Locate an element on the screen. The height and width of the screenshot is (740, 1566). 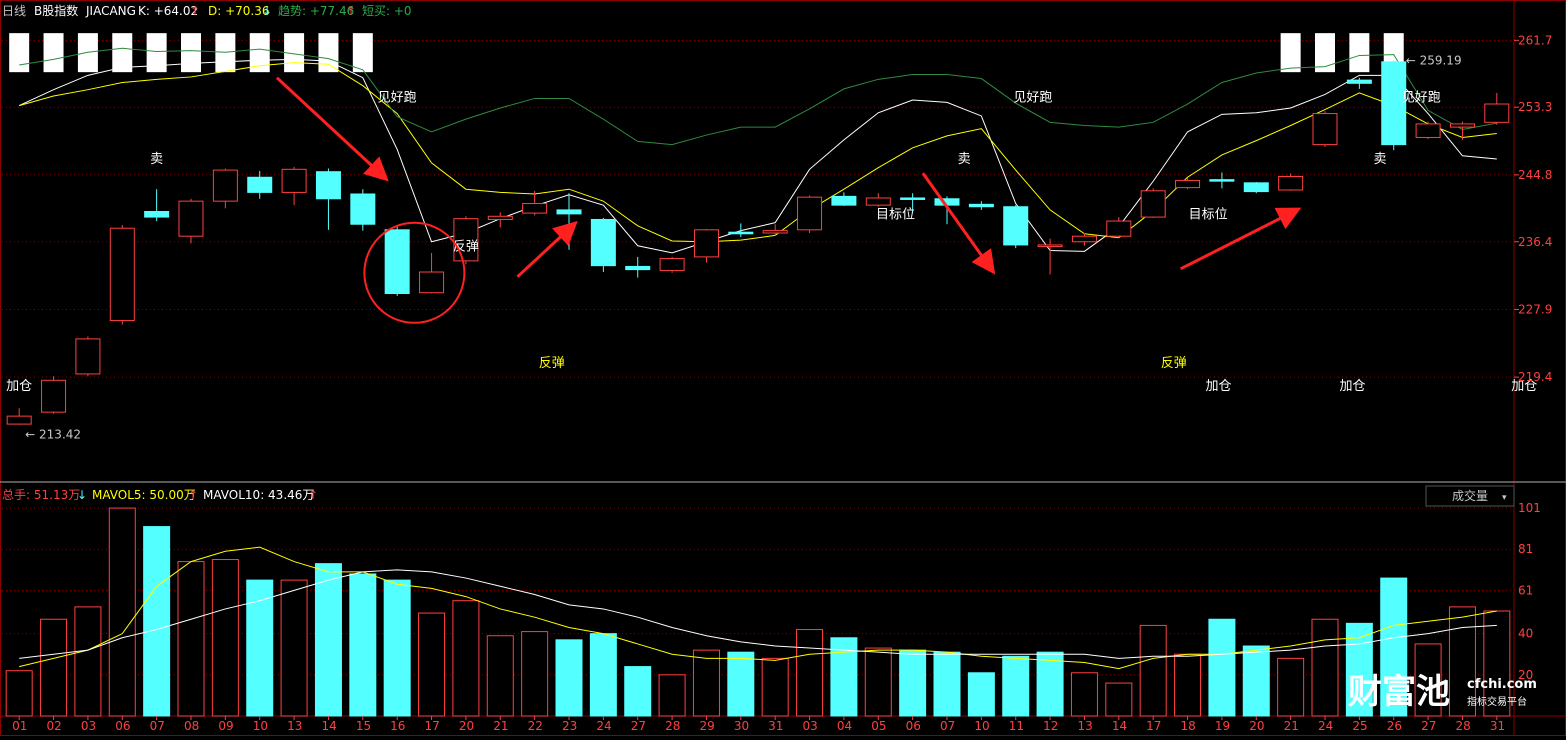
volume-tick-label: 40 is located at coordinates (1525, 634).